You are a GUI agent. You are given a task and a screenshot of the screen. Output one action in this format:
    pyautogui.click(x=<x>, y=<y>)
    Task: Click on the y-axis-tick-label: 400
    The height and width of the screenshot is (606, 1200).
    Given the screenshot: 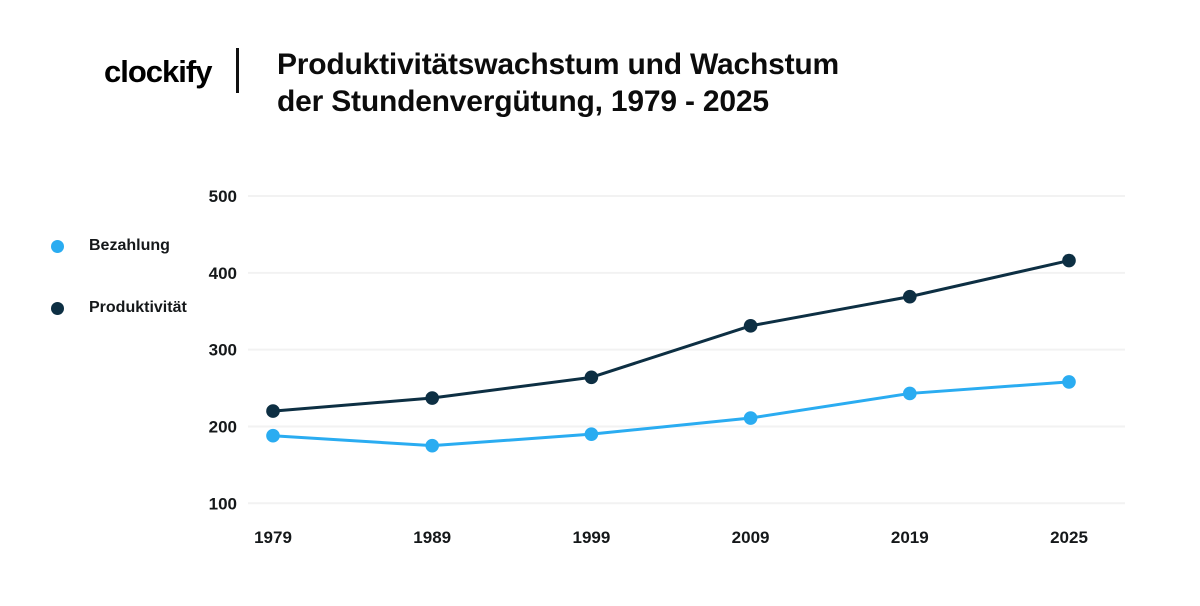 What is the action you would take?
    pyautogui.click(x=223, y=273)
    